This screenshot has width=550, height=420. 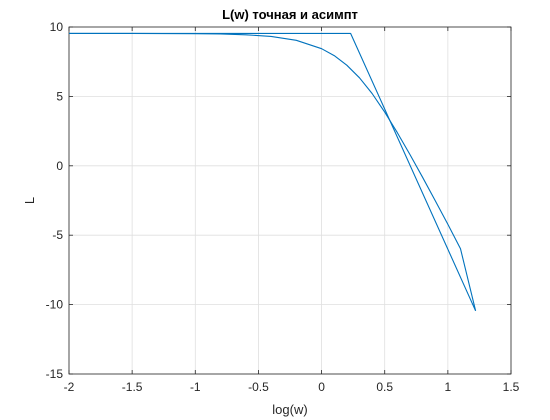 I want to click on chart-title: L(w) точная и асимпт, so click(x=290, y=14).